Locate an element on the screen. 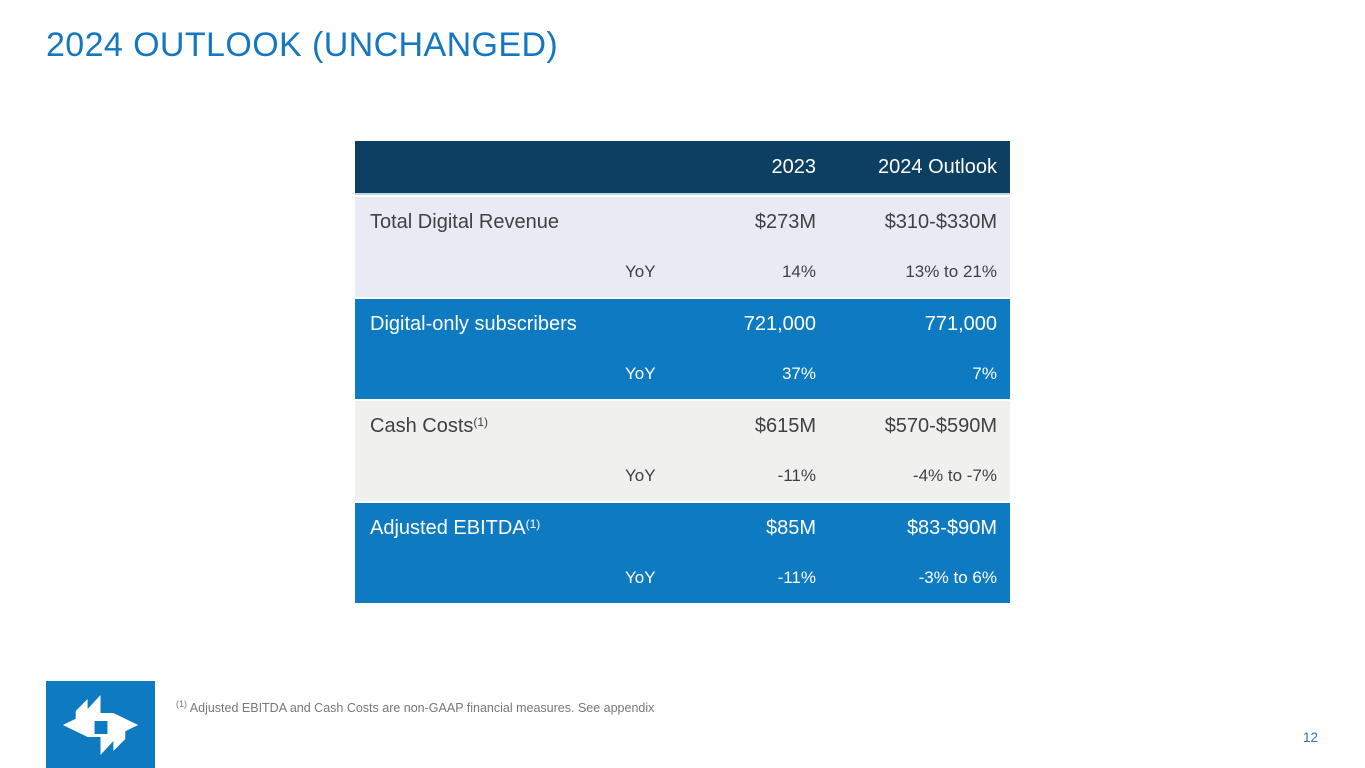 This screenshot has height=768, width=1365. header-2024-outlook: 2024 Outlook is located at coordinates (937, 166).